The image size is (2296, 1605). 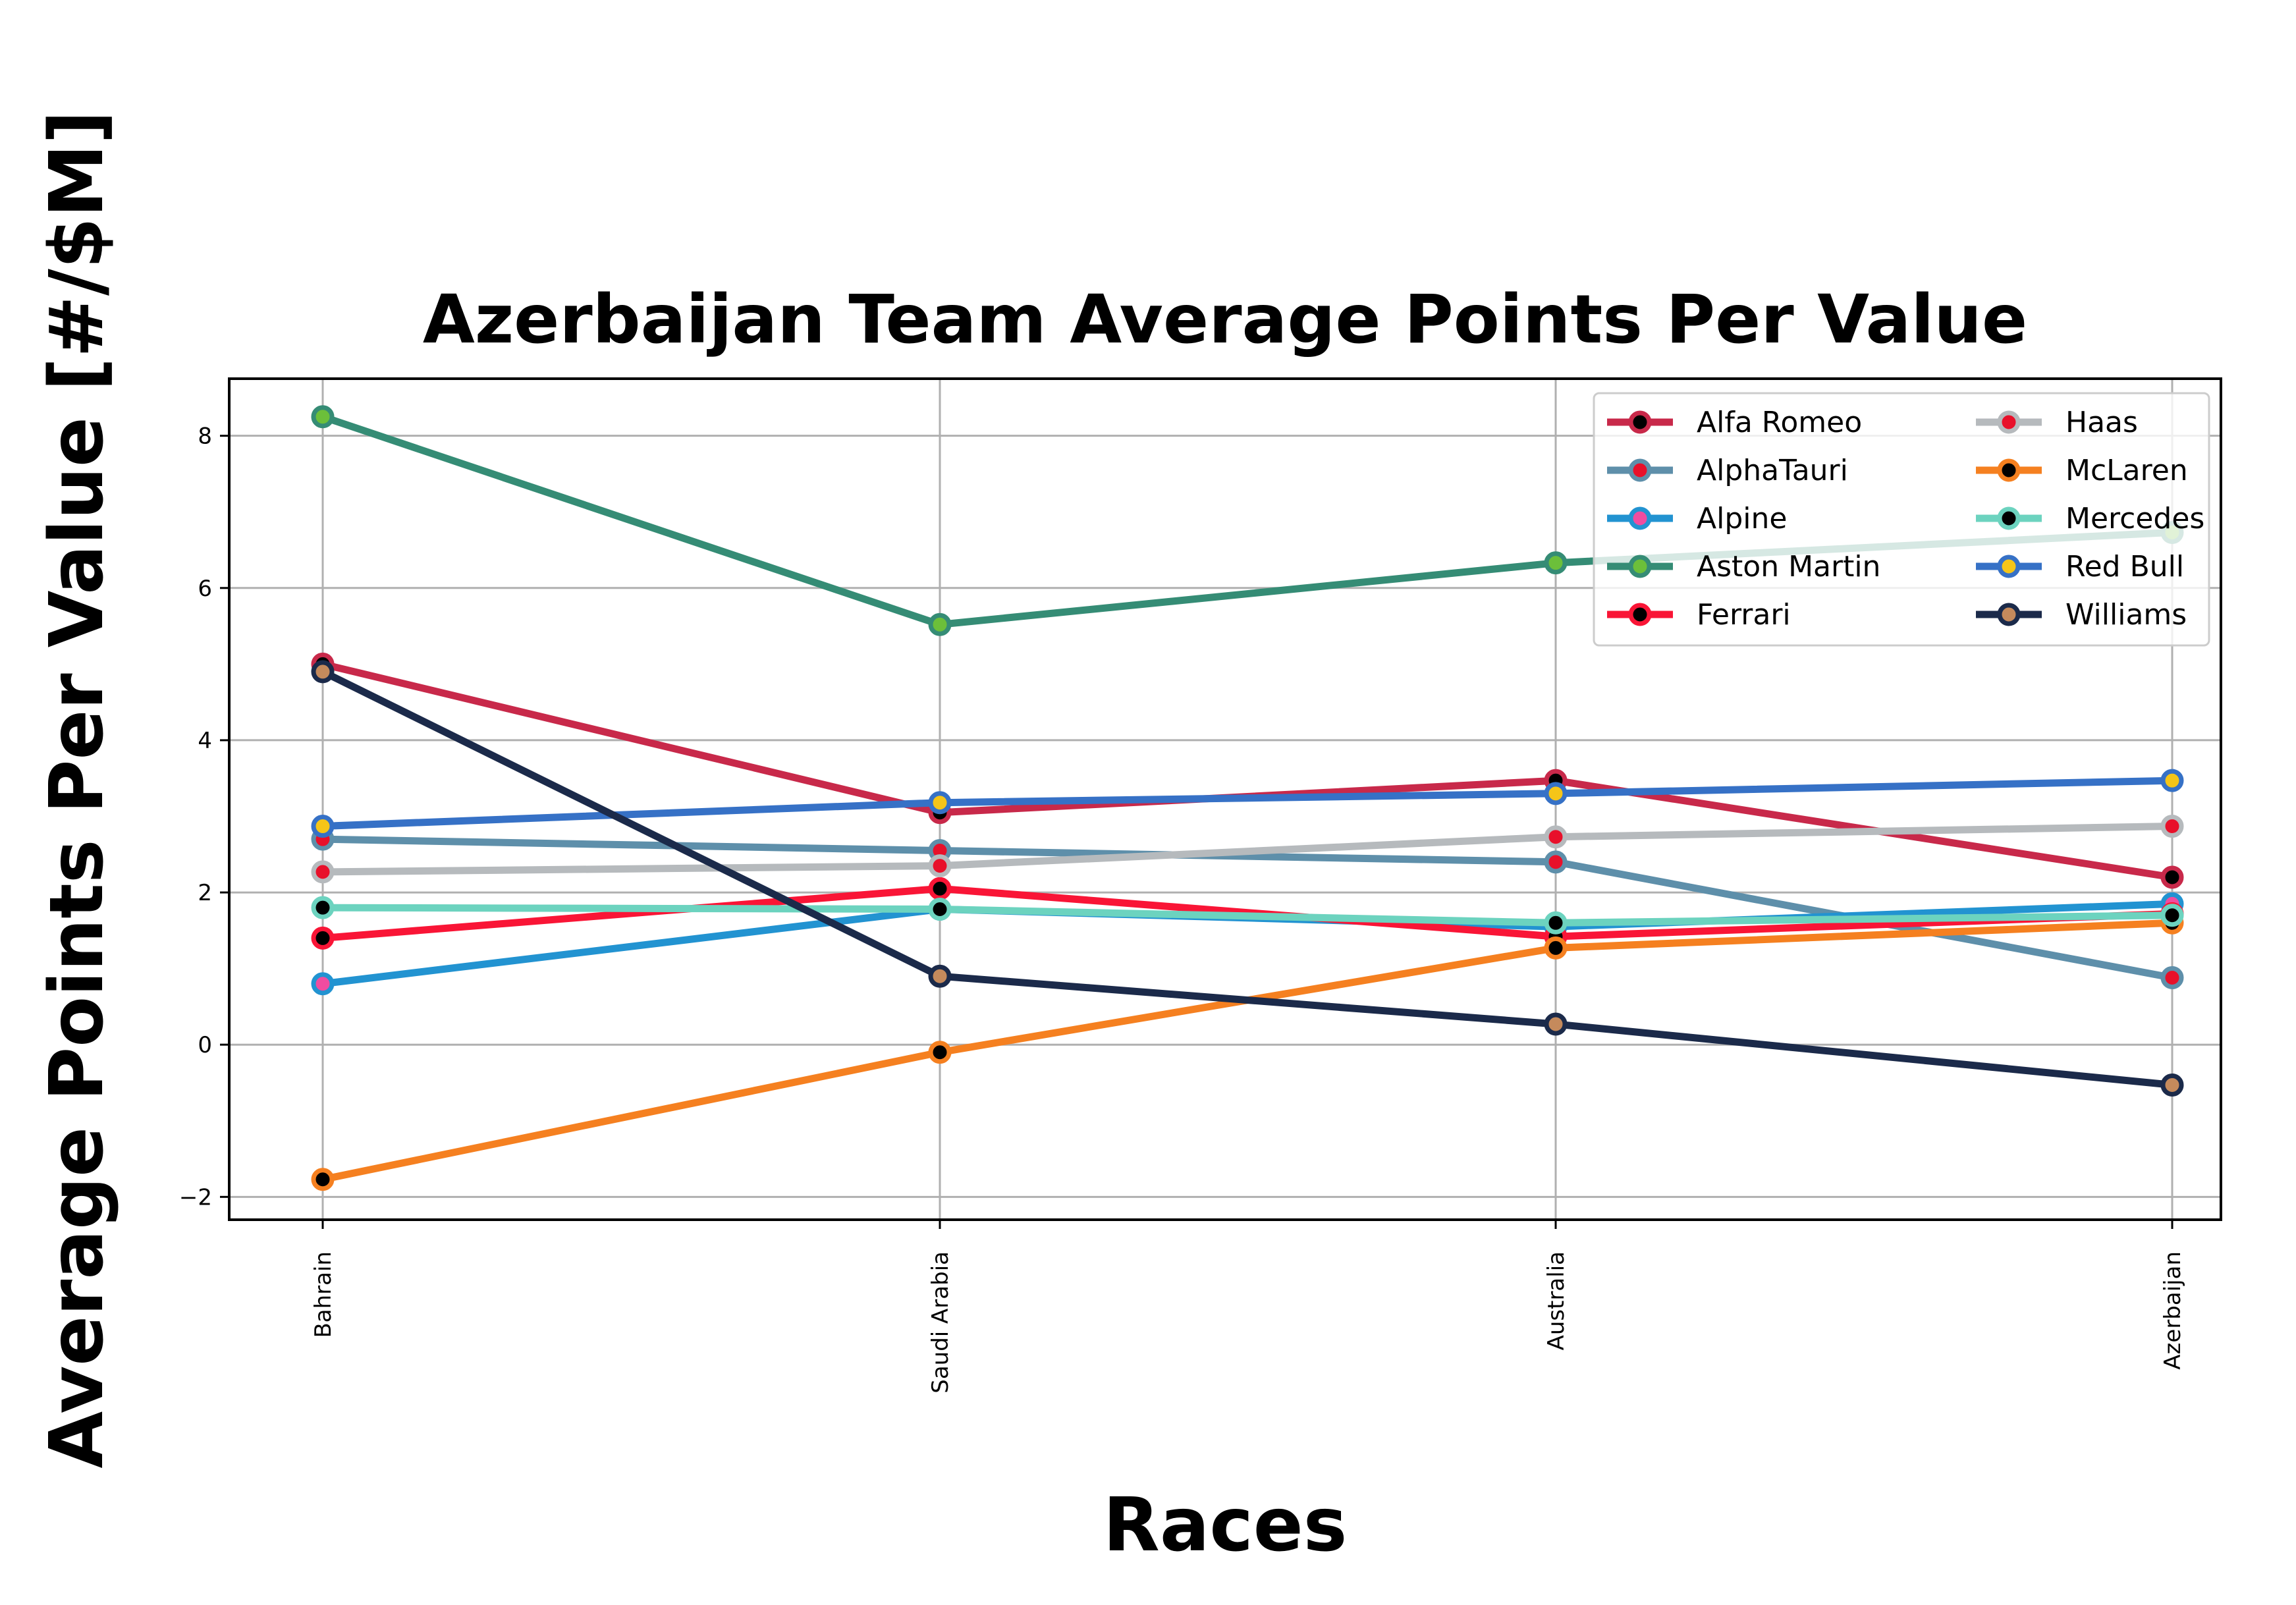 I want to click on legend-item: Alpine, so click(x=1697, y=518).